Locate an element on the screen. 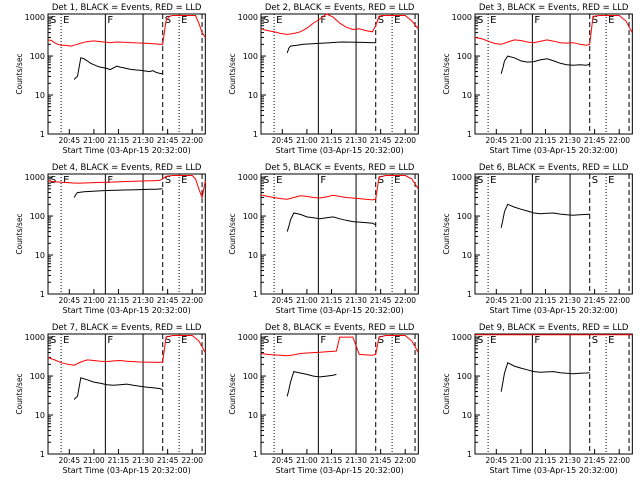  chart-title: Det 9, BLACK = Events, RED = LLD is located at coordinates (554, 328).